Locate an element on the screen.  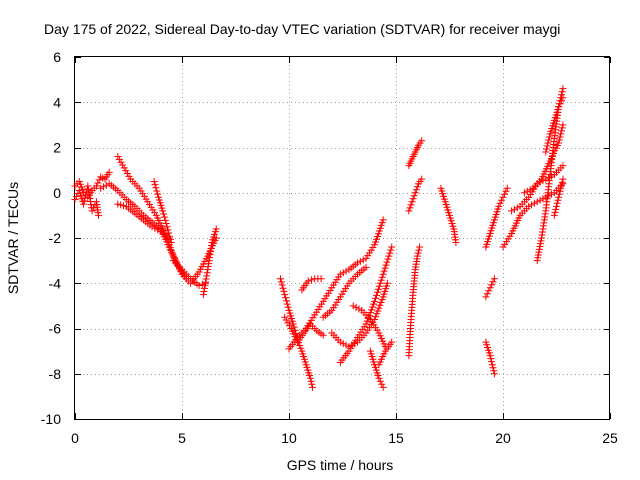
data-series-s16 is located at coordinates (369, 326).